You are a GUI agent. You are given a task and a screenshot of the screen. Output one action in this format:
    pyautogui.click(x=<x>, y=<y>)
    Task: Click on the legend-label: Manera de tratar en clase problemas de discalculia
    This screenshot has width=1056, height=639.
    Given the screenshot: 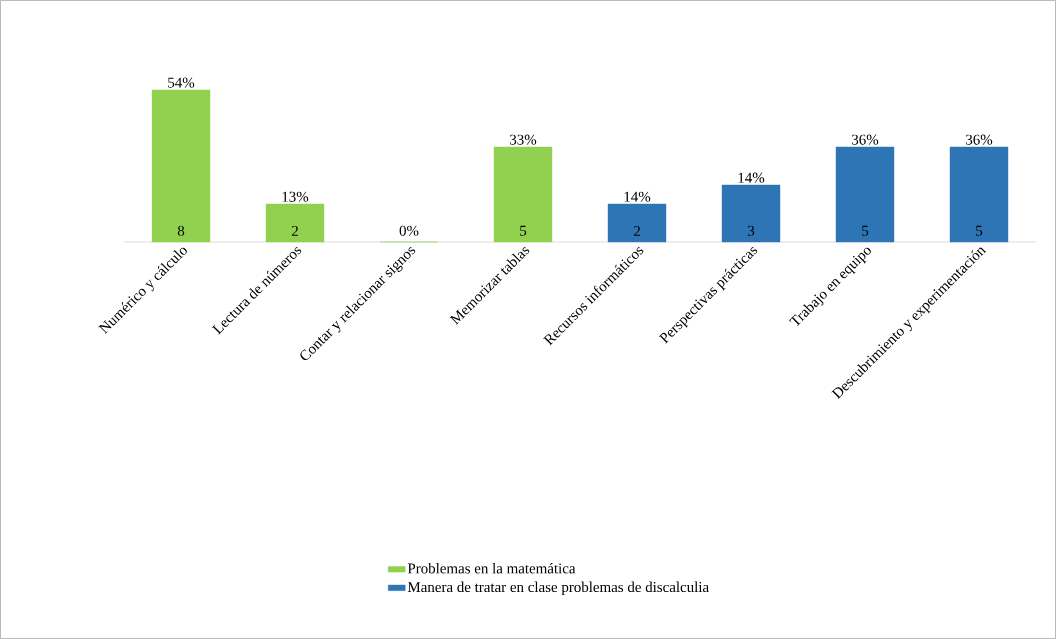 What is the action you would take?
    pyautogui.click(x=558, y=588)
    